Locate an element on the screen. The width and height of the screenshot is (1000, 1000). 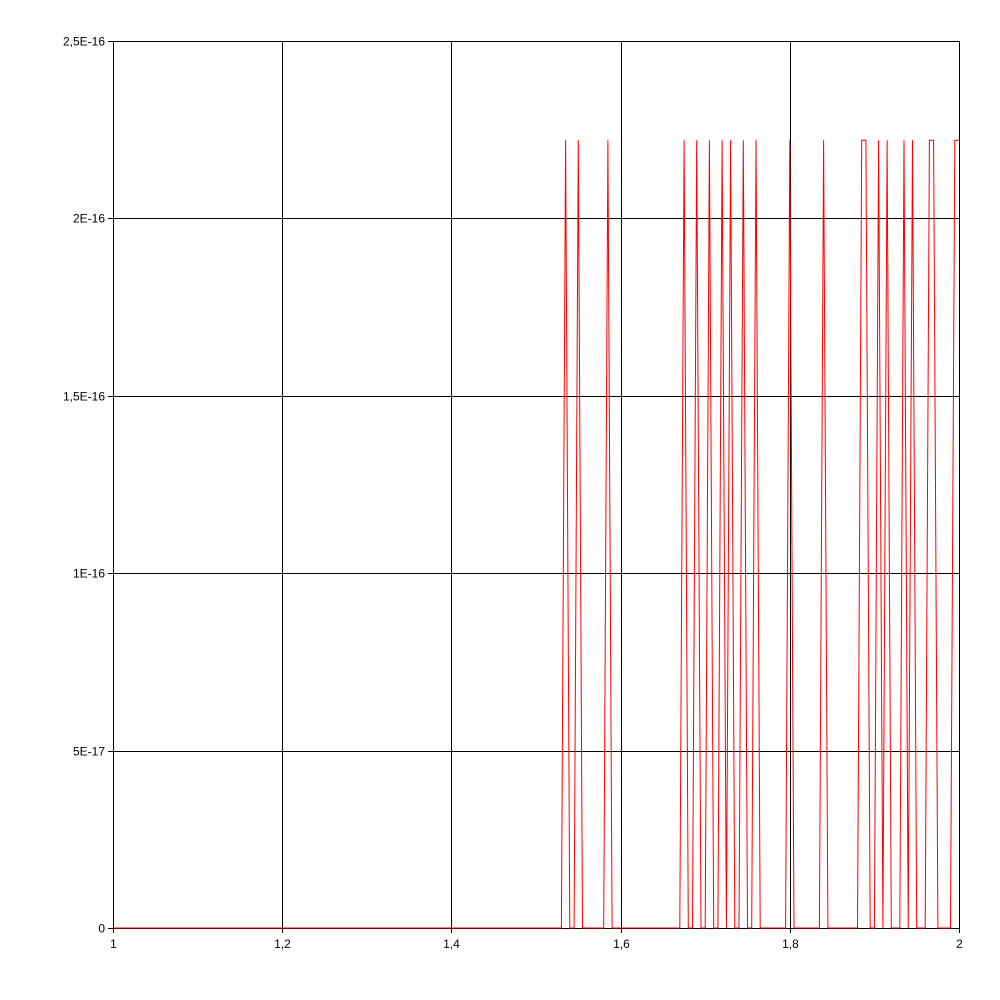
x-tick-label: 1,8 is located at coordinates (790, 944).